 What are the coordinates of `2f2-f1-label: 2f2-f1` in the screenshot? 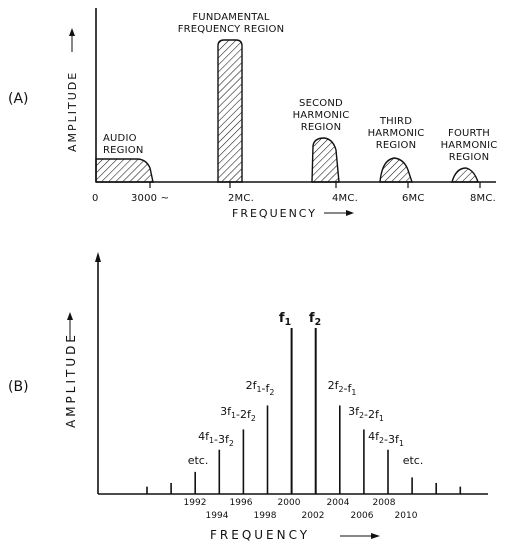 It's located at (342, 388).